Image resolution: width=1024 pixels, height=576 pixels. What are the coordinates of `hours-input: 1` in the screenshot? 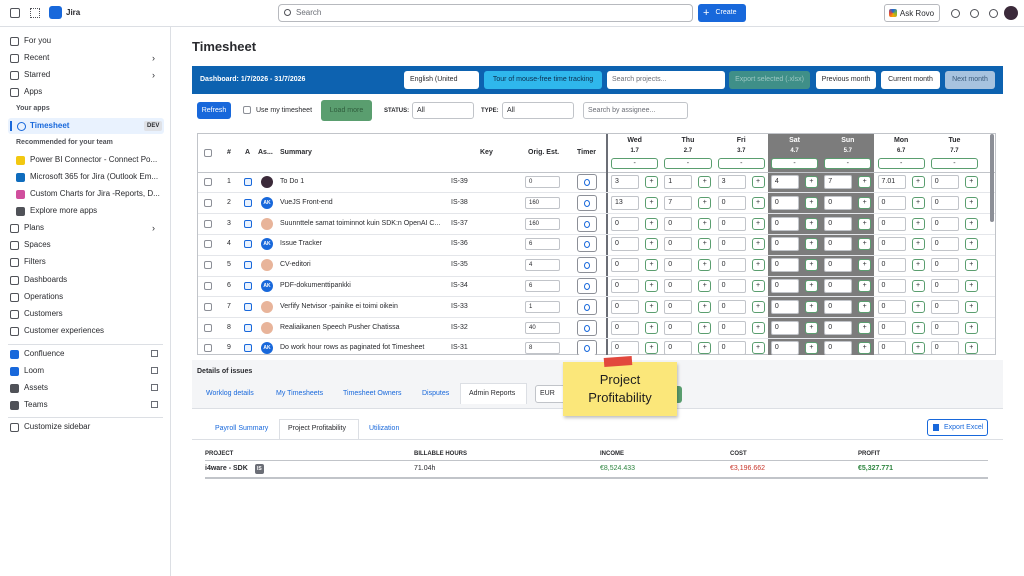 It's located at (678, 182).